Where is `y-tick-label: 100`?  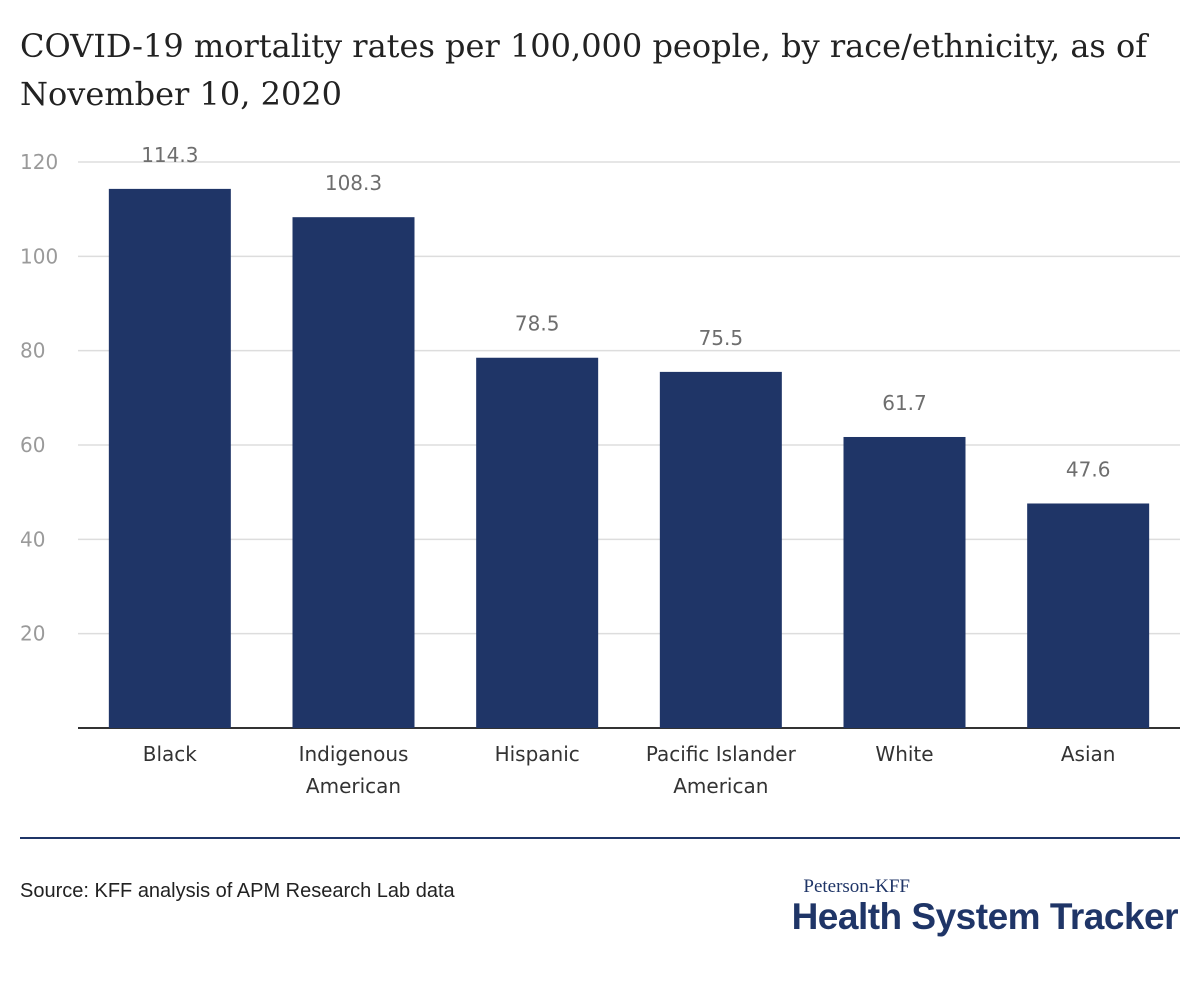 y-tick-label: 100 is located at coordinates (39, 256).